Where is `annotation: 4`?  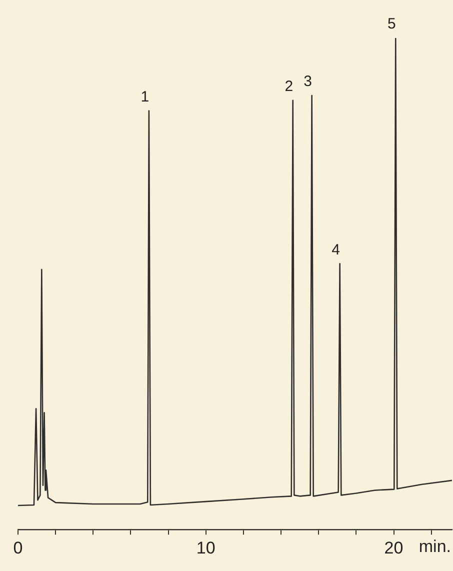
annotation: 4 is located at coordinates (336, 249).